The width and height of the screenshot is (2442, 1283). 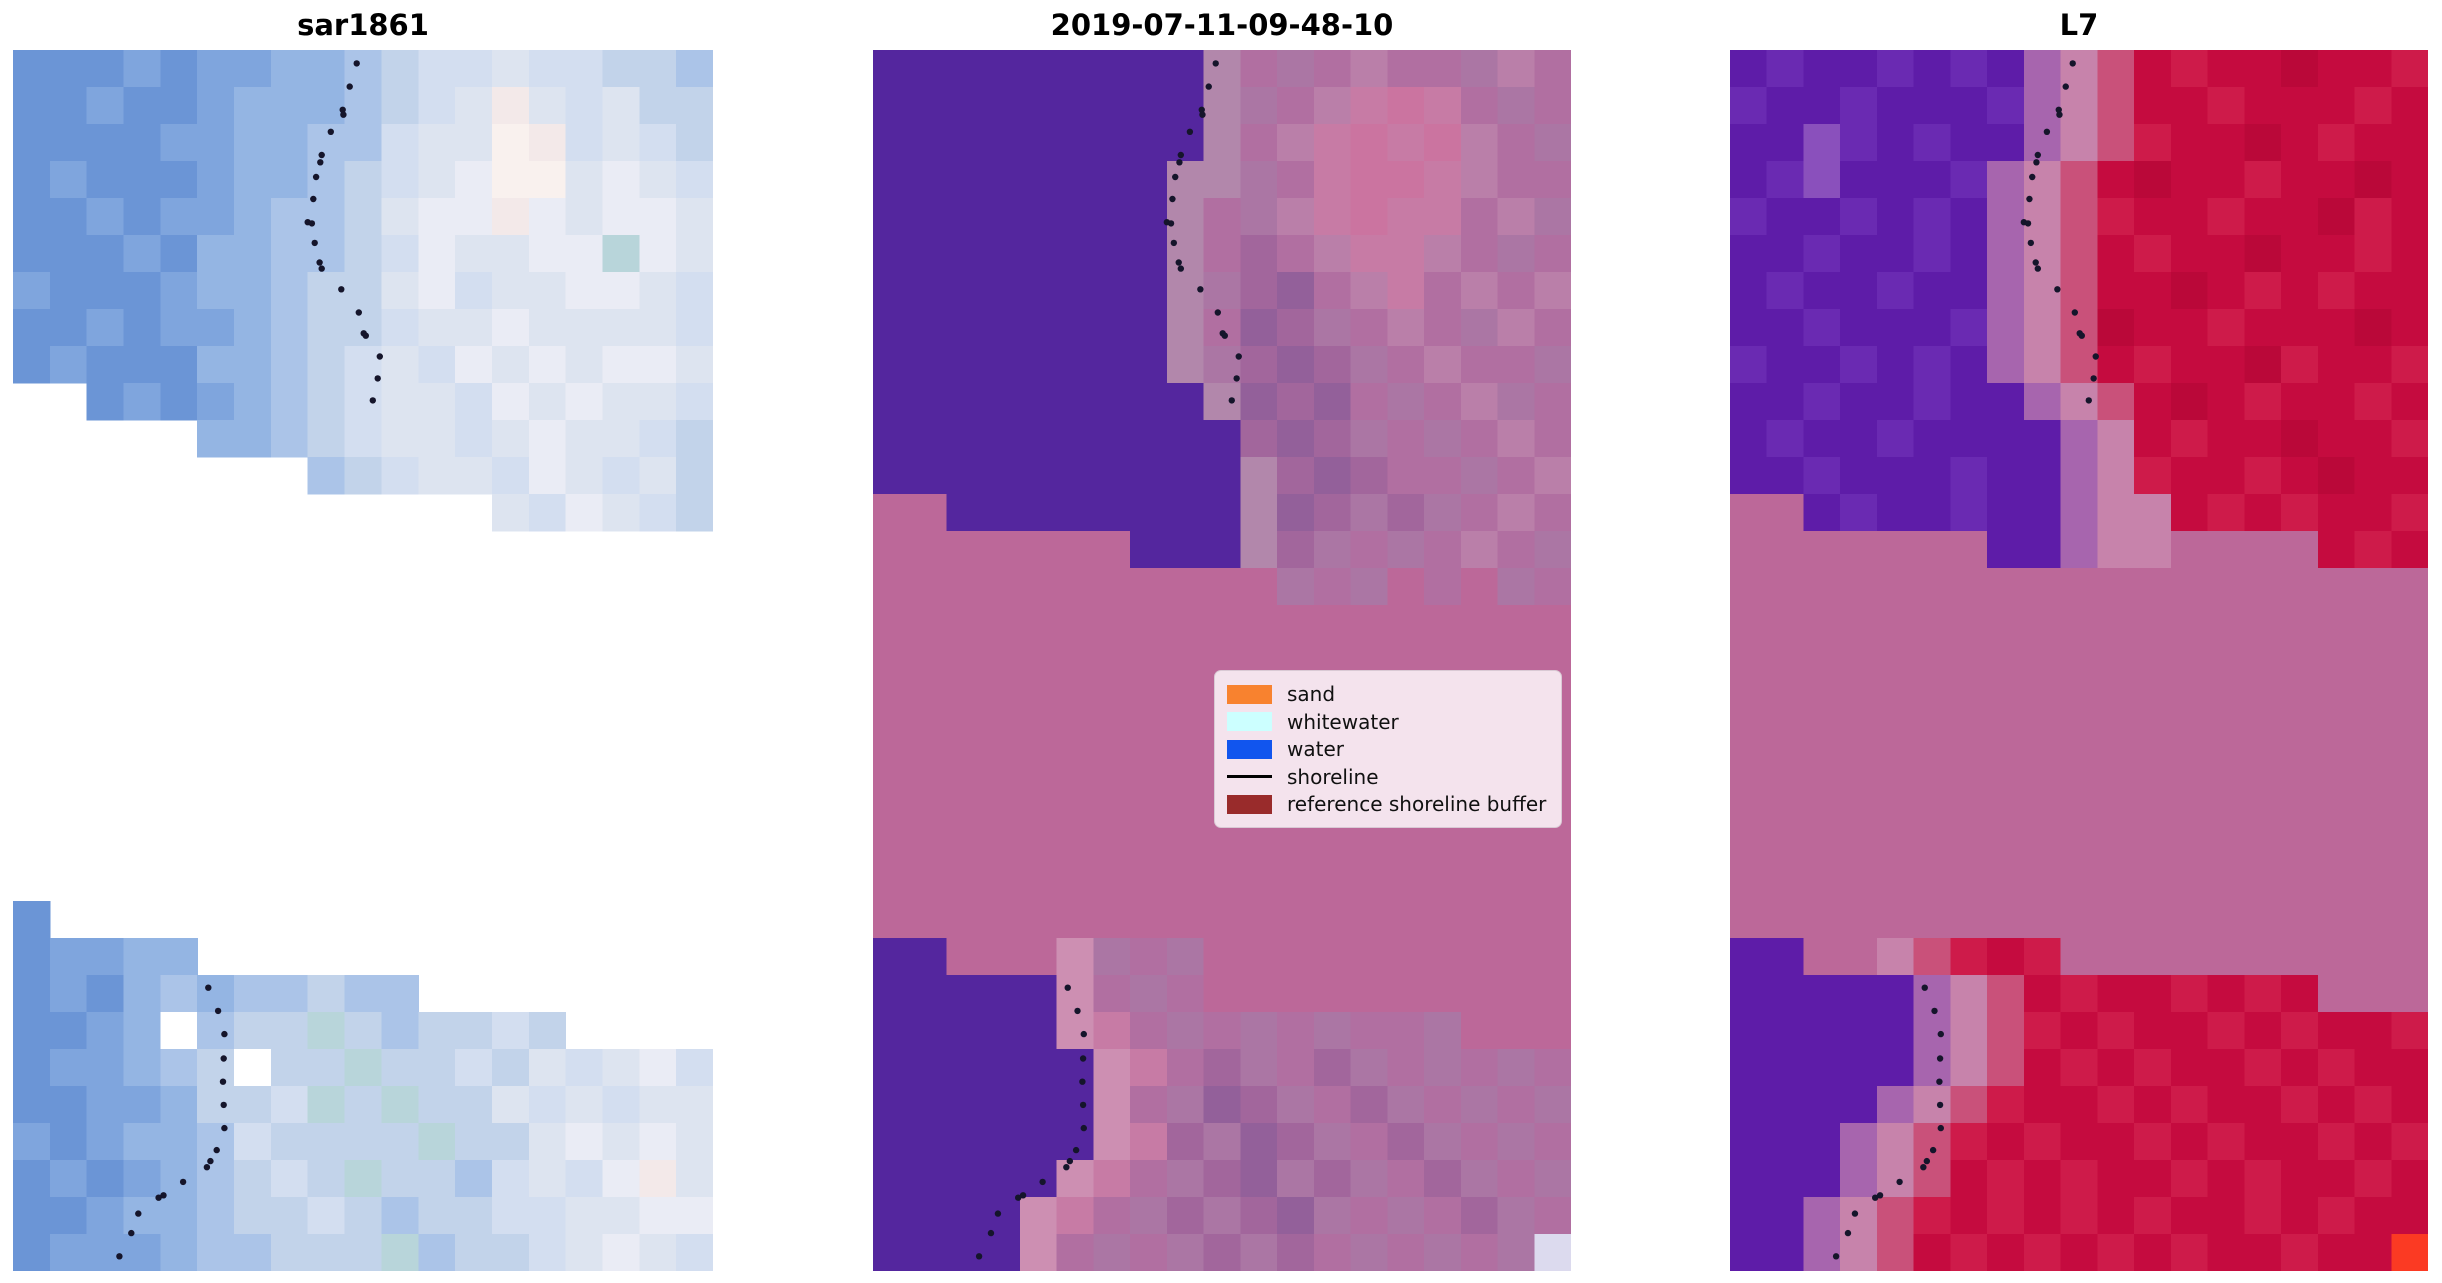 What do you see at coordinates (1388, 722) in the screenshot?
I see `legend-item-whitewater: whitewater` at bounding box center [1388, 722].